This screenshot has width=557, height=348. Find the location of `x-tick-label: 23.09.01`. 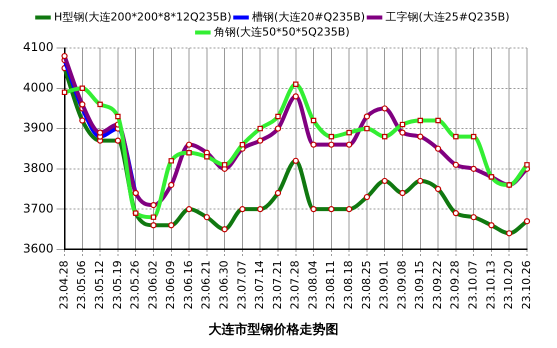

x-tick-label: 23.09.01 is located at coordinates (384, 285).